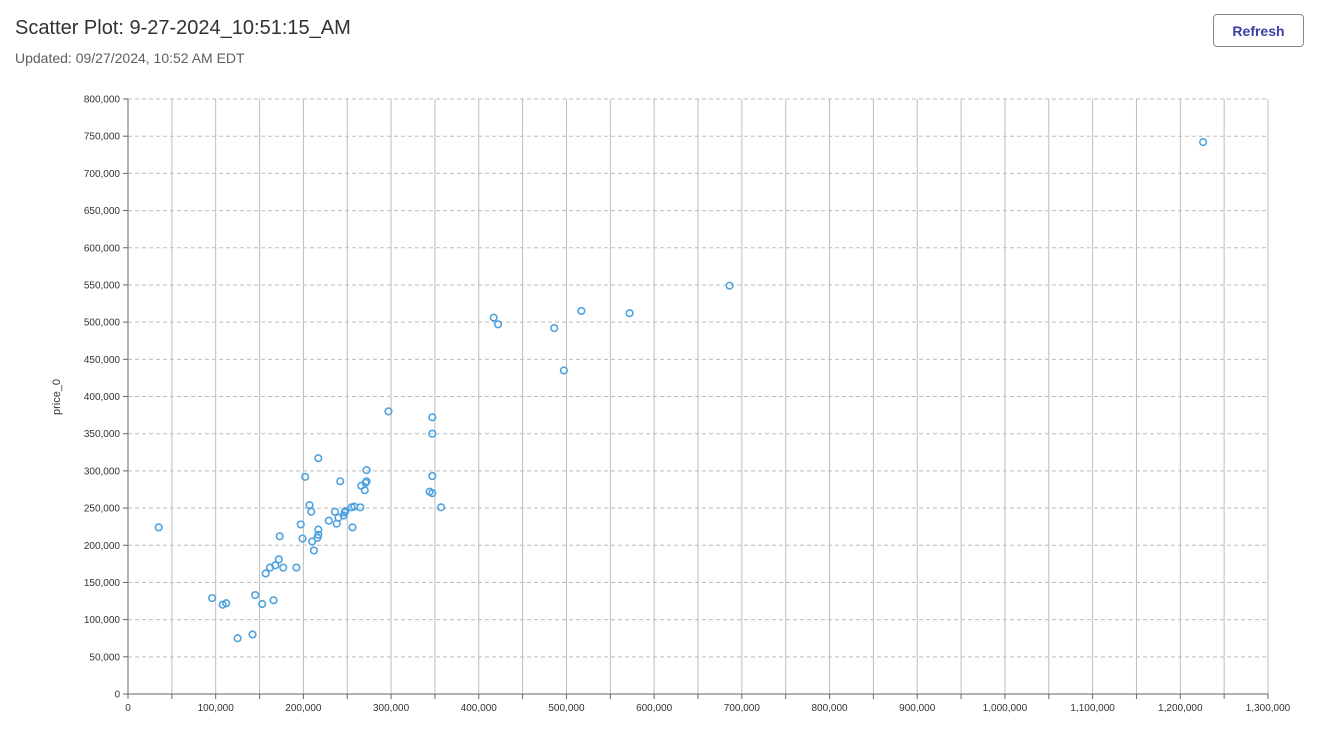 This screenshot has width=1330, height=730. I want to click on y-tick-label: 50,000, so click(104, 657).